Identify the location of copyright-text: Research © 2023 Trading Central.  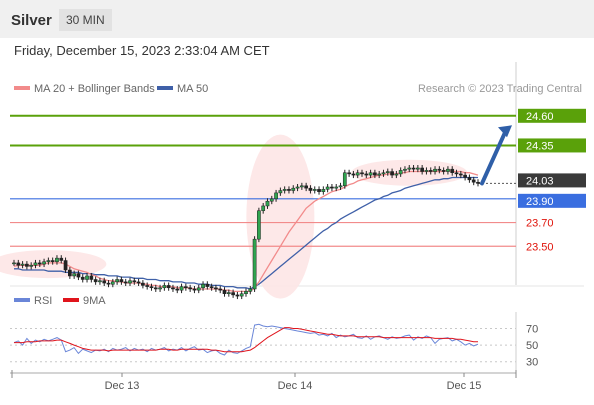
(500, 89).